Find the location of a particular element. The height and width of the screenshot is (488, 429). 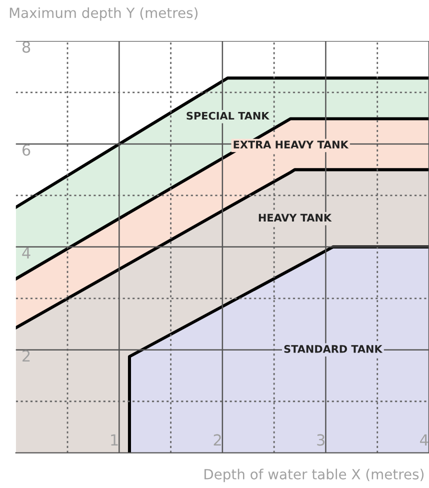

annotation: SPECIAL TANK is located at coordinates (228, 116).